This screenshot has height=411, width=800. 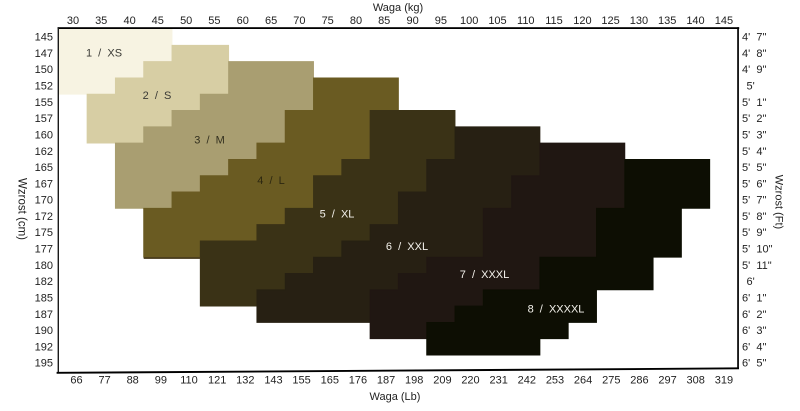 What do you see at coordinates (44, 87) in the screenshot?
I see `svg-text: 152` at bounding box center [44, 87].